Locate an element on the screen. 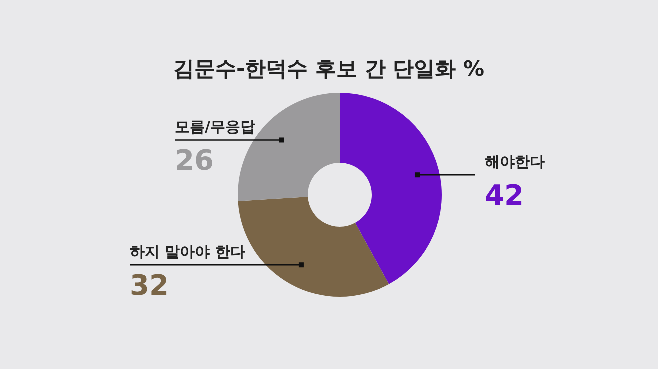  donut-slice is located at coordinates (391, 188).